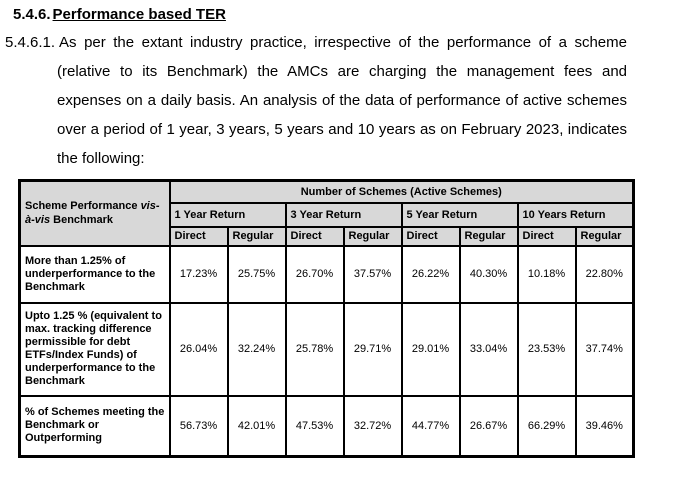  I want to click on period-header-10yr: 10 Years Return, so click(575, 214).